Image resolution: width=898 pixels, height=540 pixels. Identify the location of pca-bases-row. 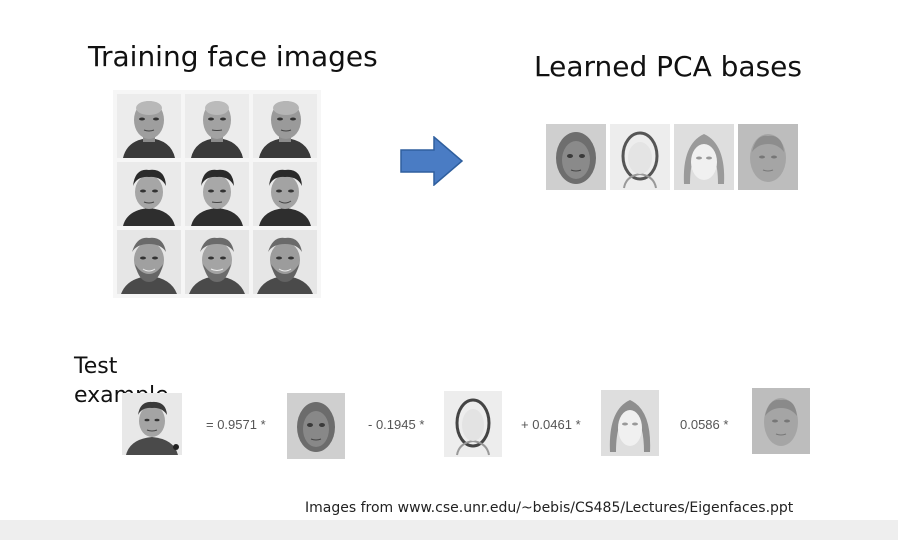
(672, 157).